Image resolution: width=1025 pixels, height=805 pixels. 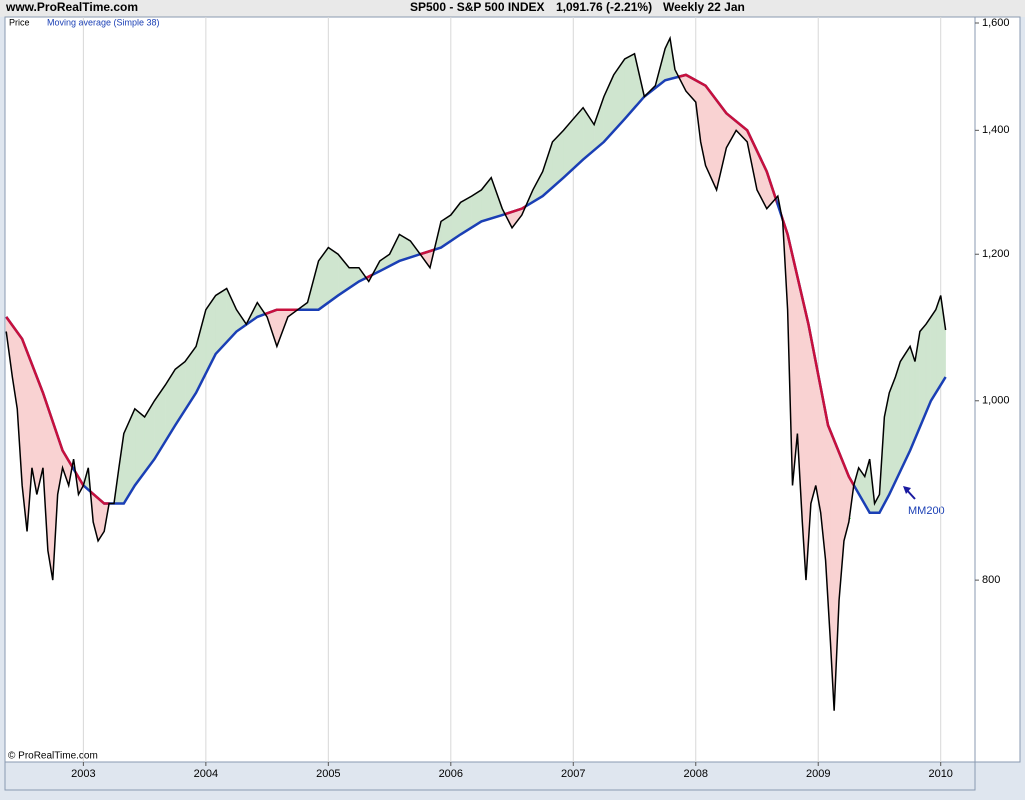 What do you see at coordinates (996, 130) in the screenshot?
I see `y-tick-label: 1,400` at bounding box center [996, 130].